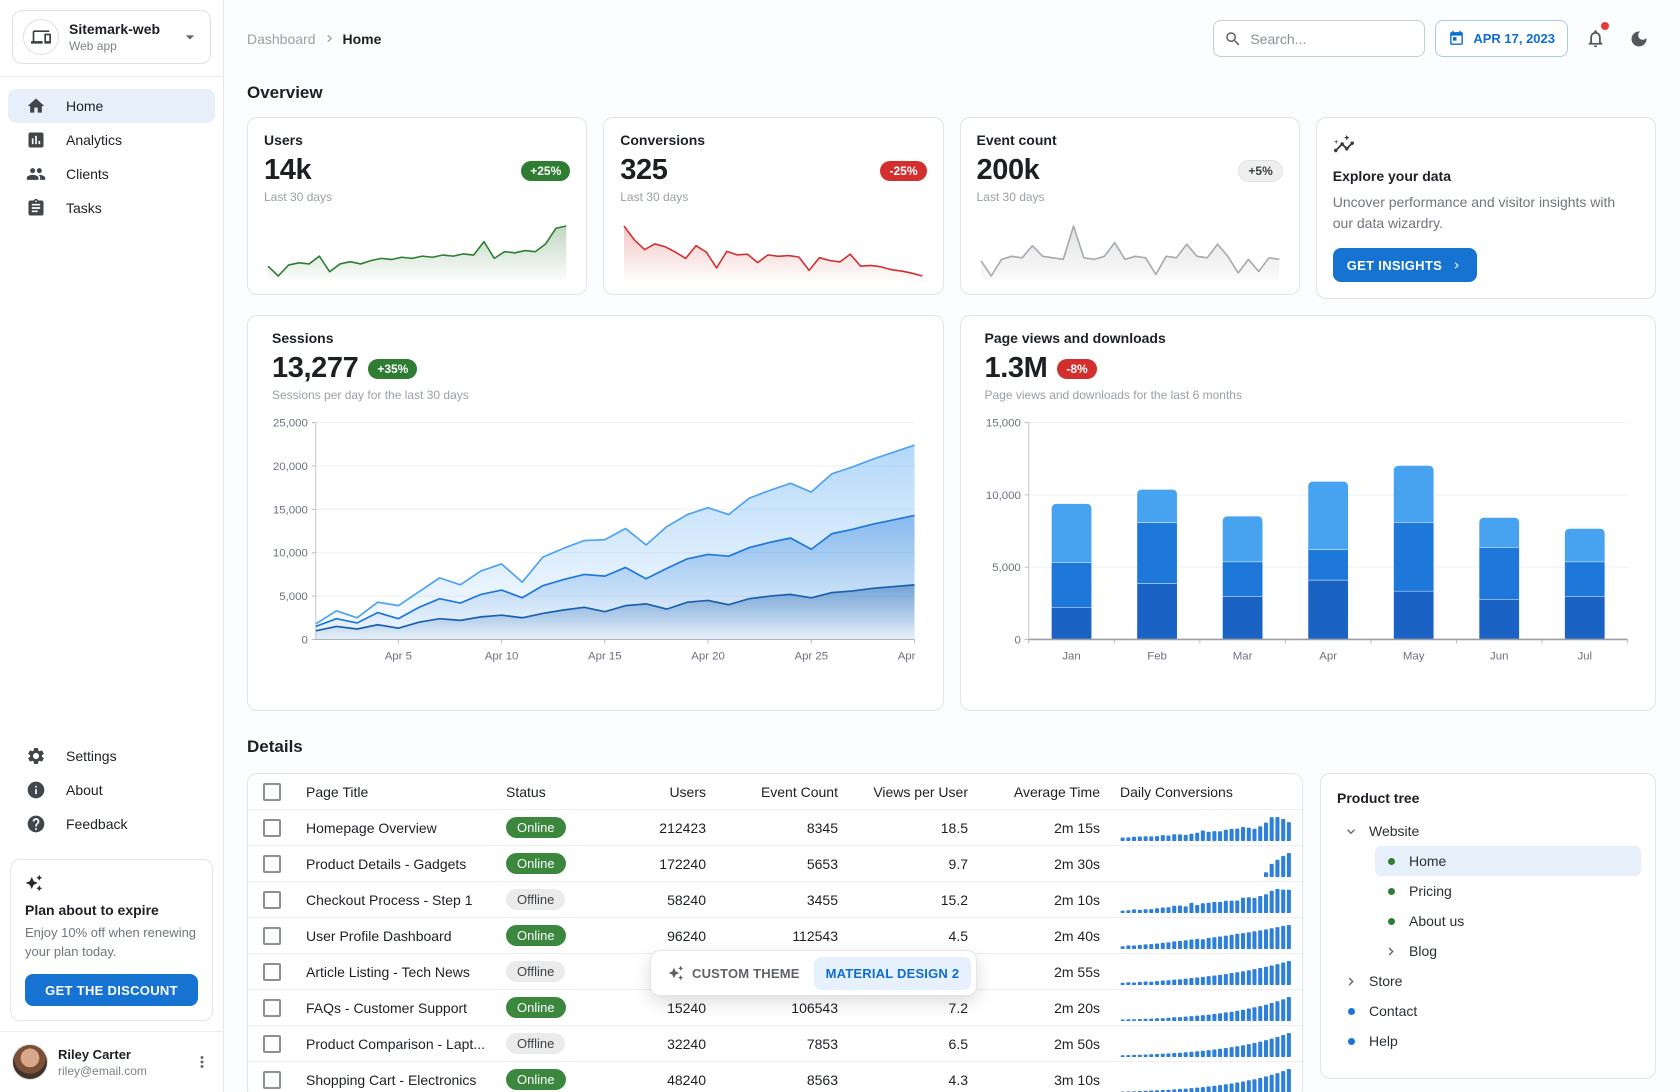  I want to click on svg-text: 10,000, so click(1002, 496).